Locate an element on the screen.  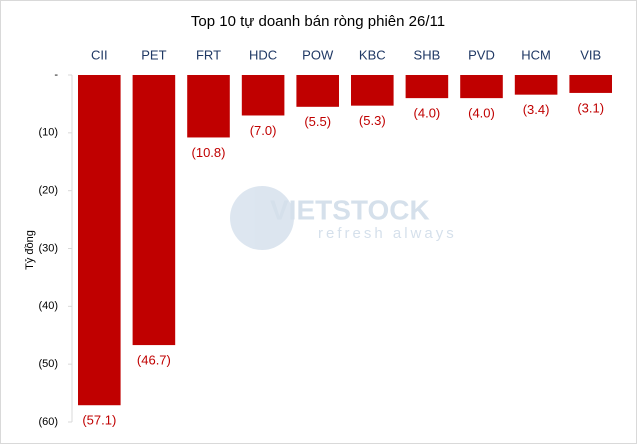
watermark-brand: VIETSTOCK is located at coordinates (350, 209).